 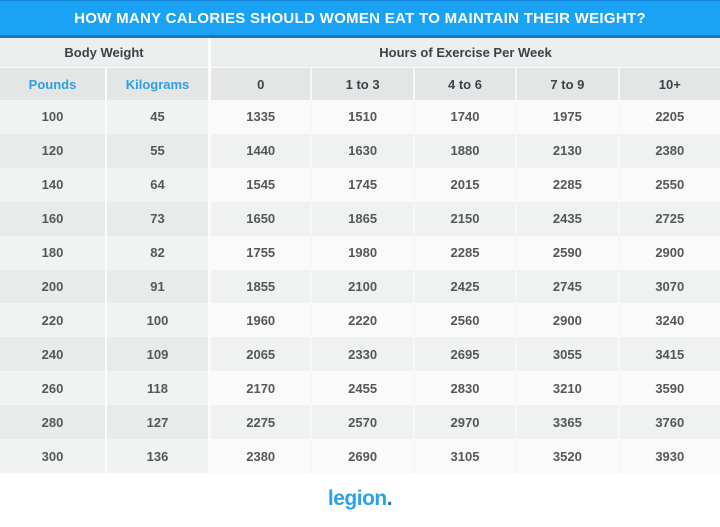 What do you see at coordinates (52, 184) in the screenshot?
I see `cell-pounds: 140` at bounding box center [52, 184].